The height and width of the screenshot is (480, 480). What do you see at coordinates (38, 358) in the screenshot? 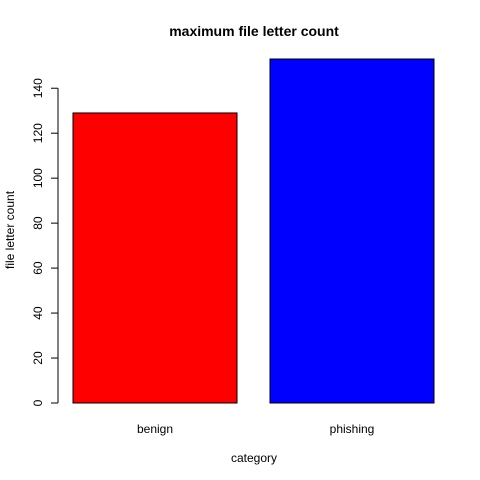
I see `y-tick-label: 20` at bounding box center [38, 358].